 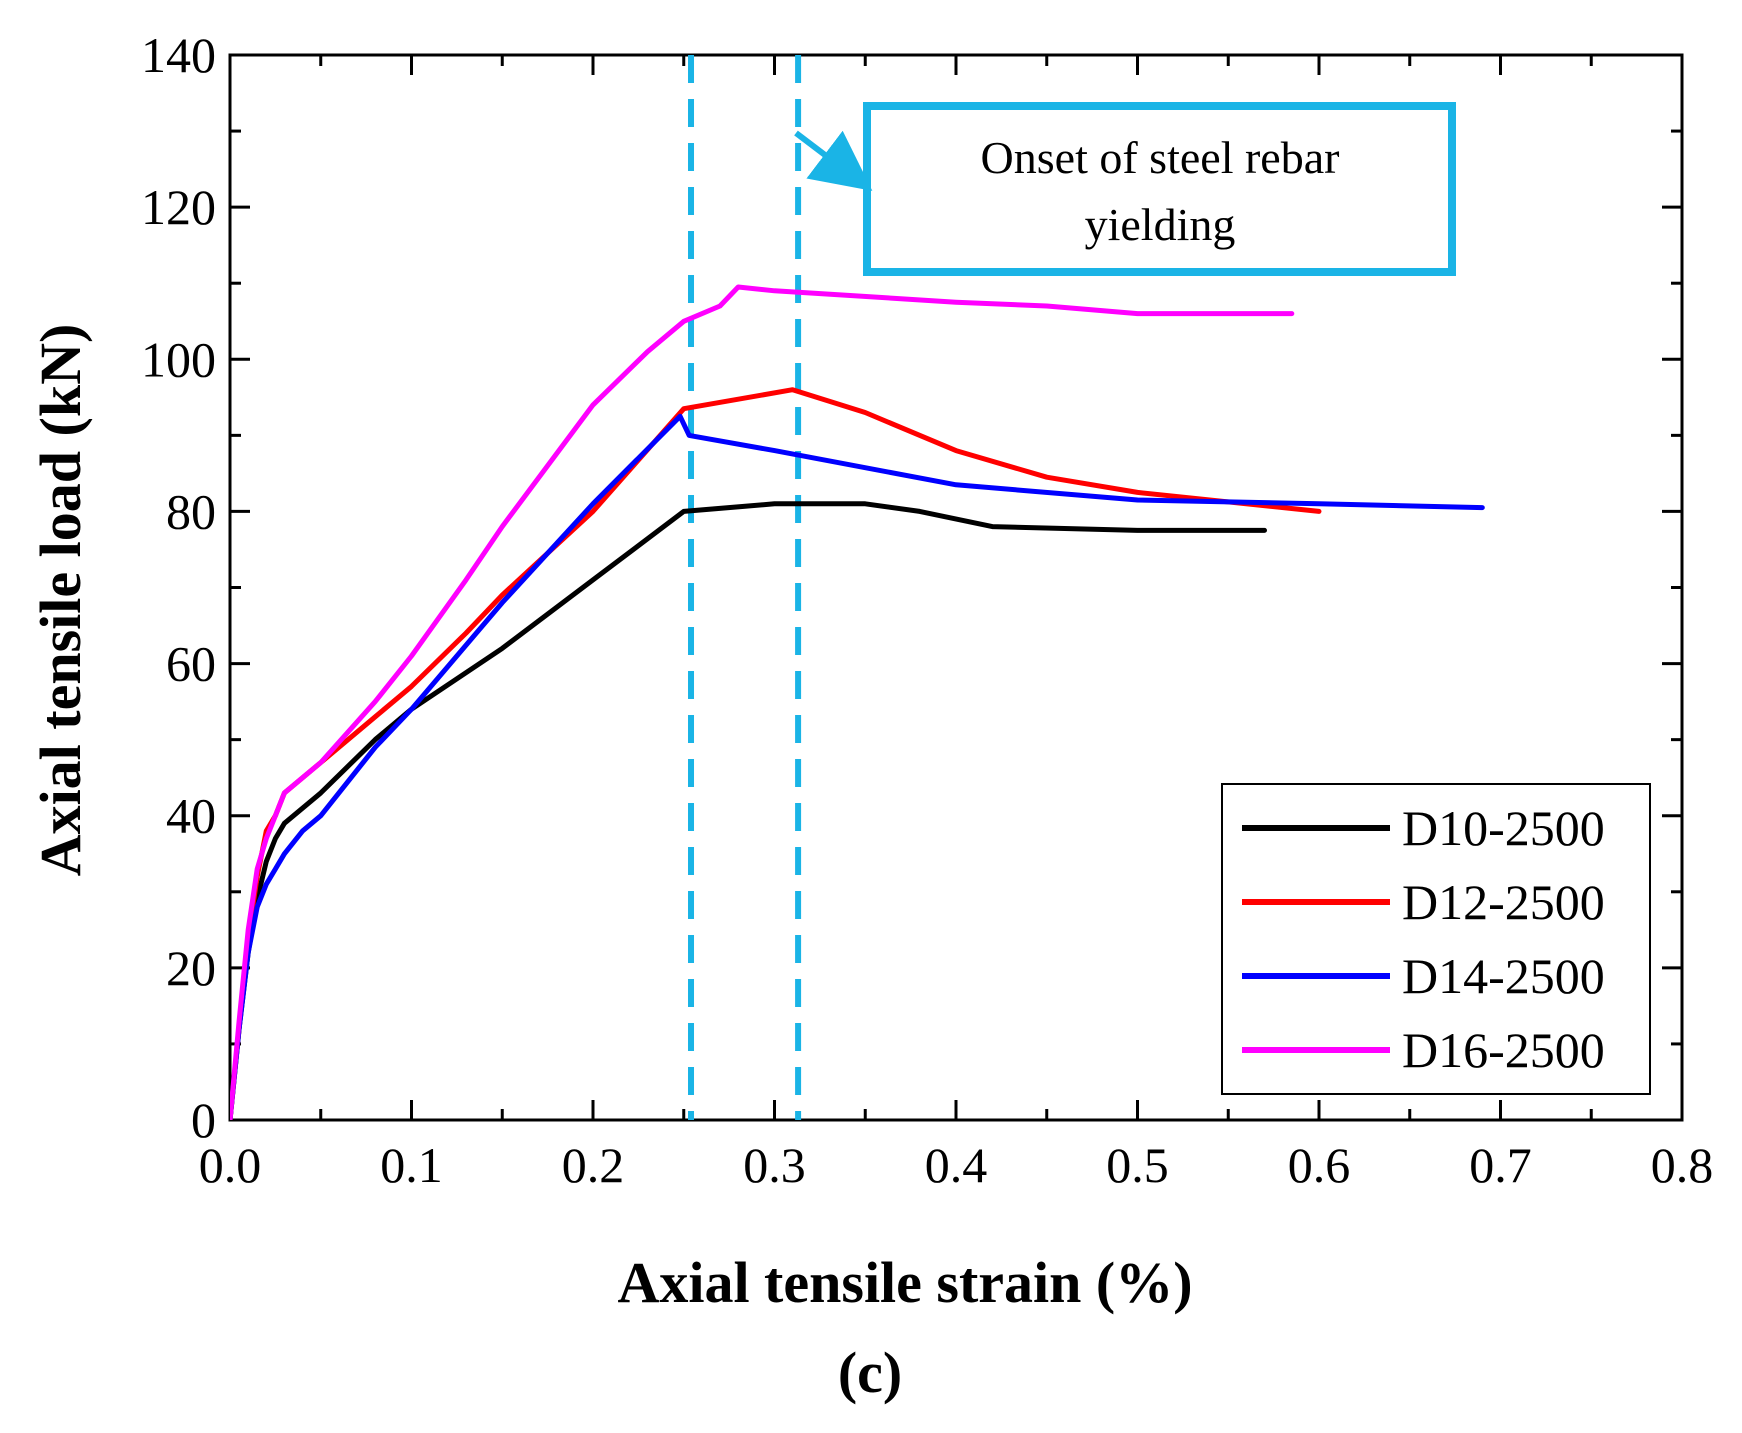 I want to click on legend-box, so click(x=1436, y=939).